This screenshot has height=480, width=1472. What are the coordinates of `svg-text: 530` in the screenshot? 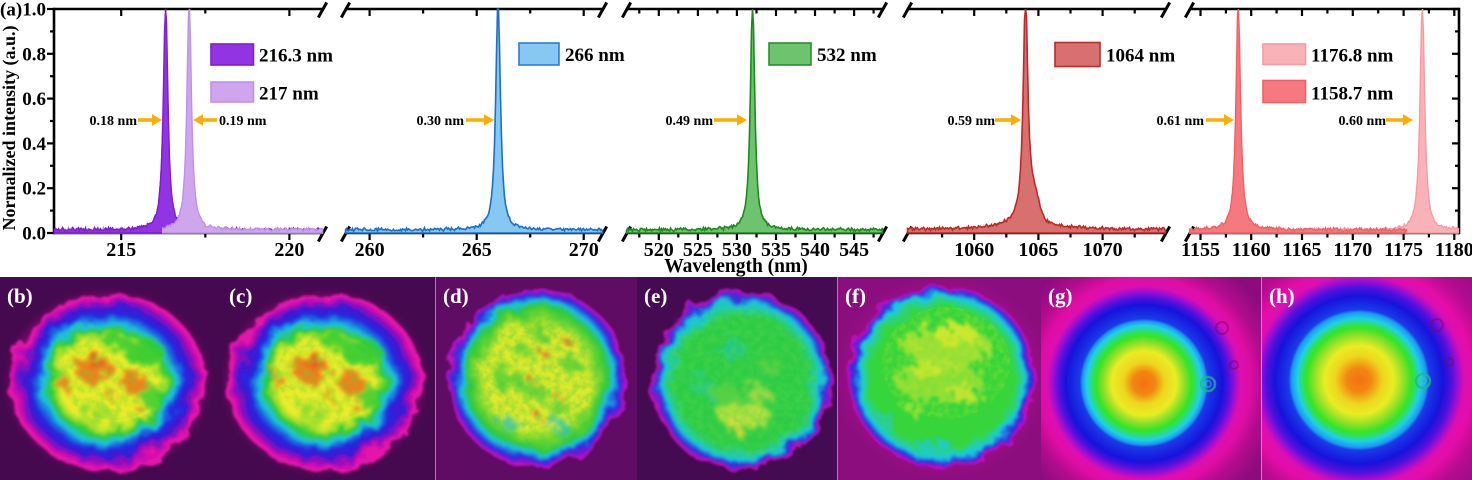 It's located at (737, 250).